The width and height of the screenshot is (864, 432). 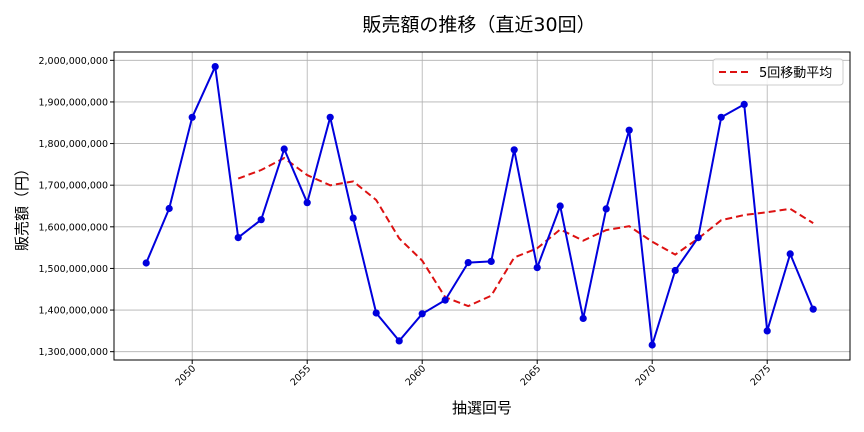 I want to click on y-tick-label: 1,300,000,000, so click(x=73, y=352).